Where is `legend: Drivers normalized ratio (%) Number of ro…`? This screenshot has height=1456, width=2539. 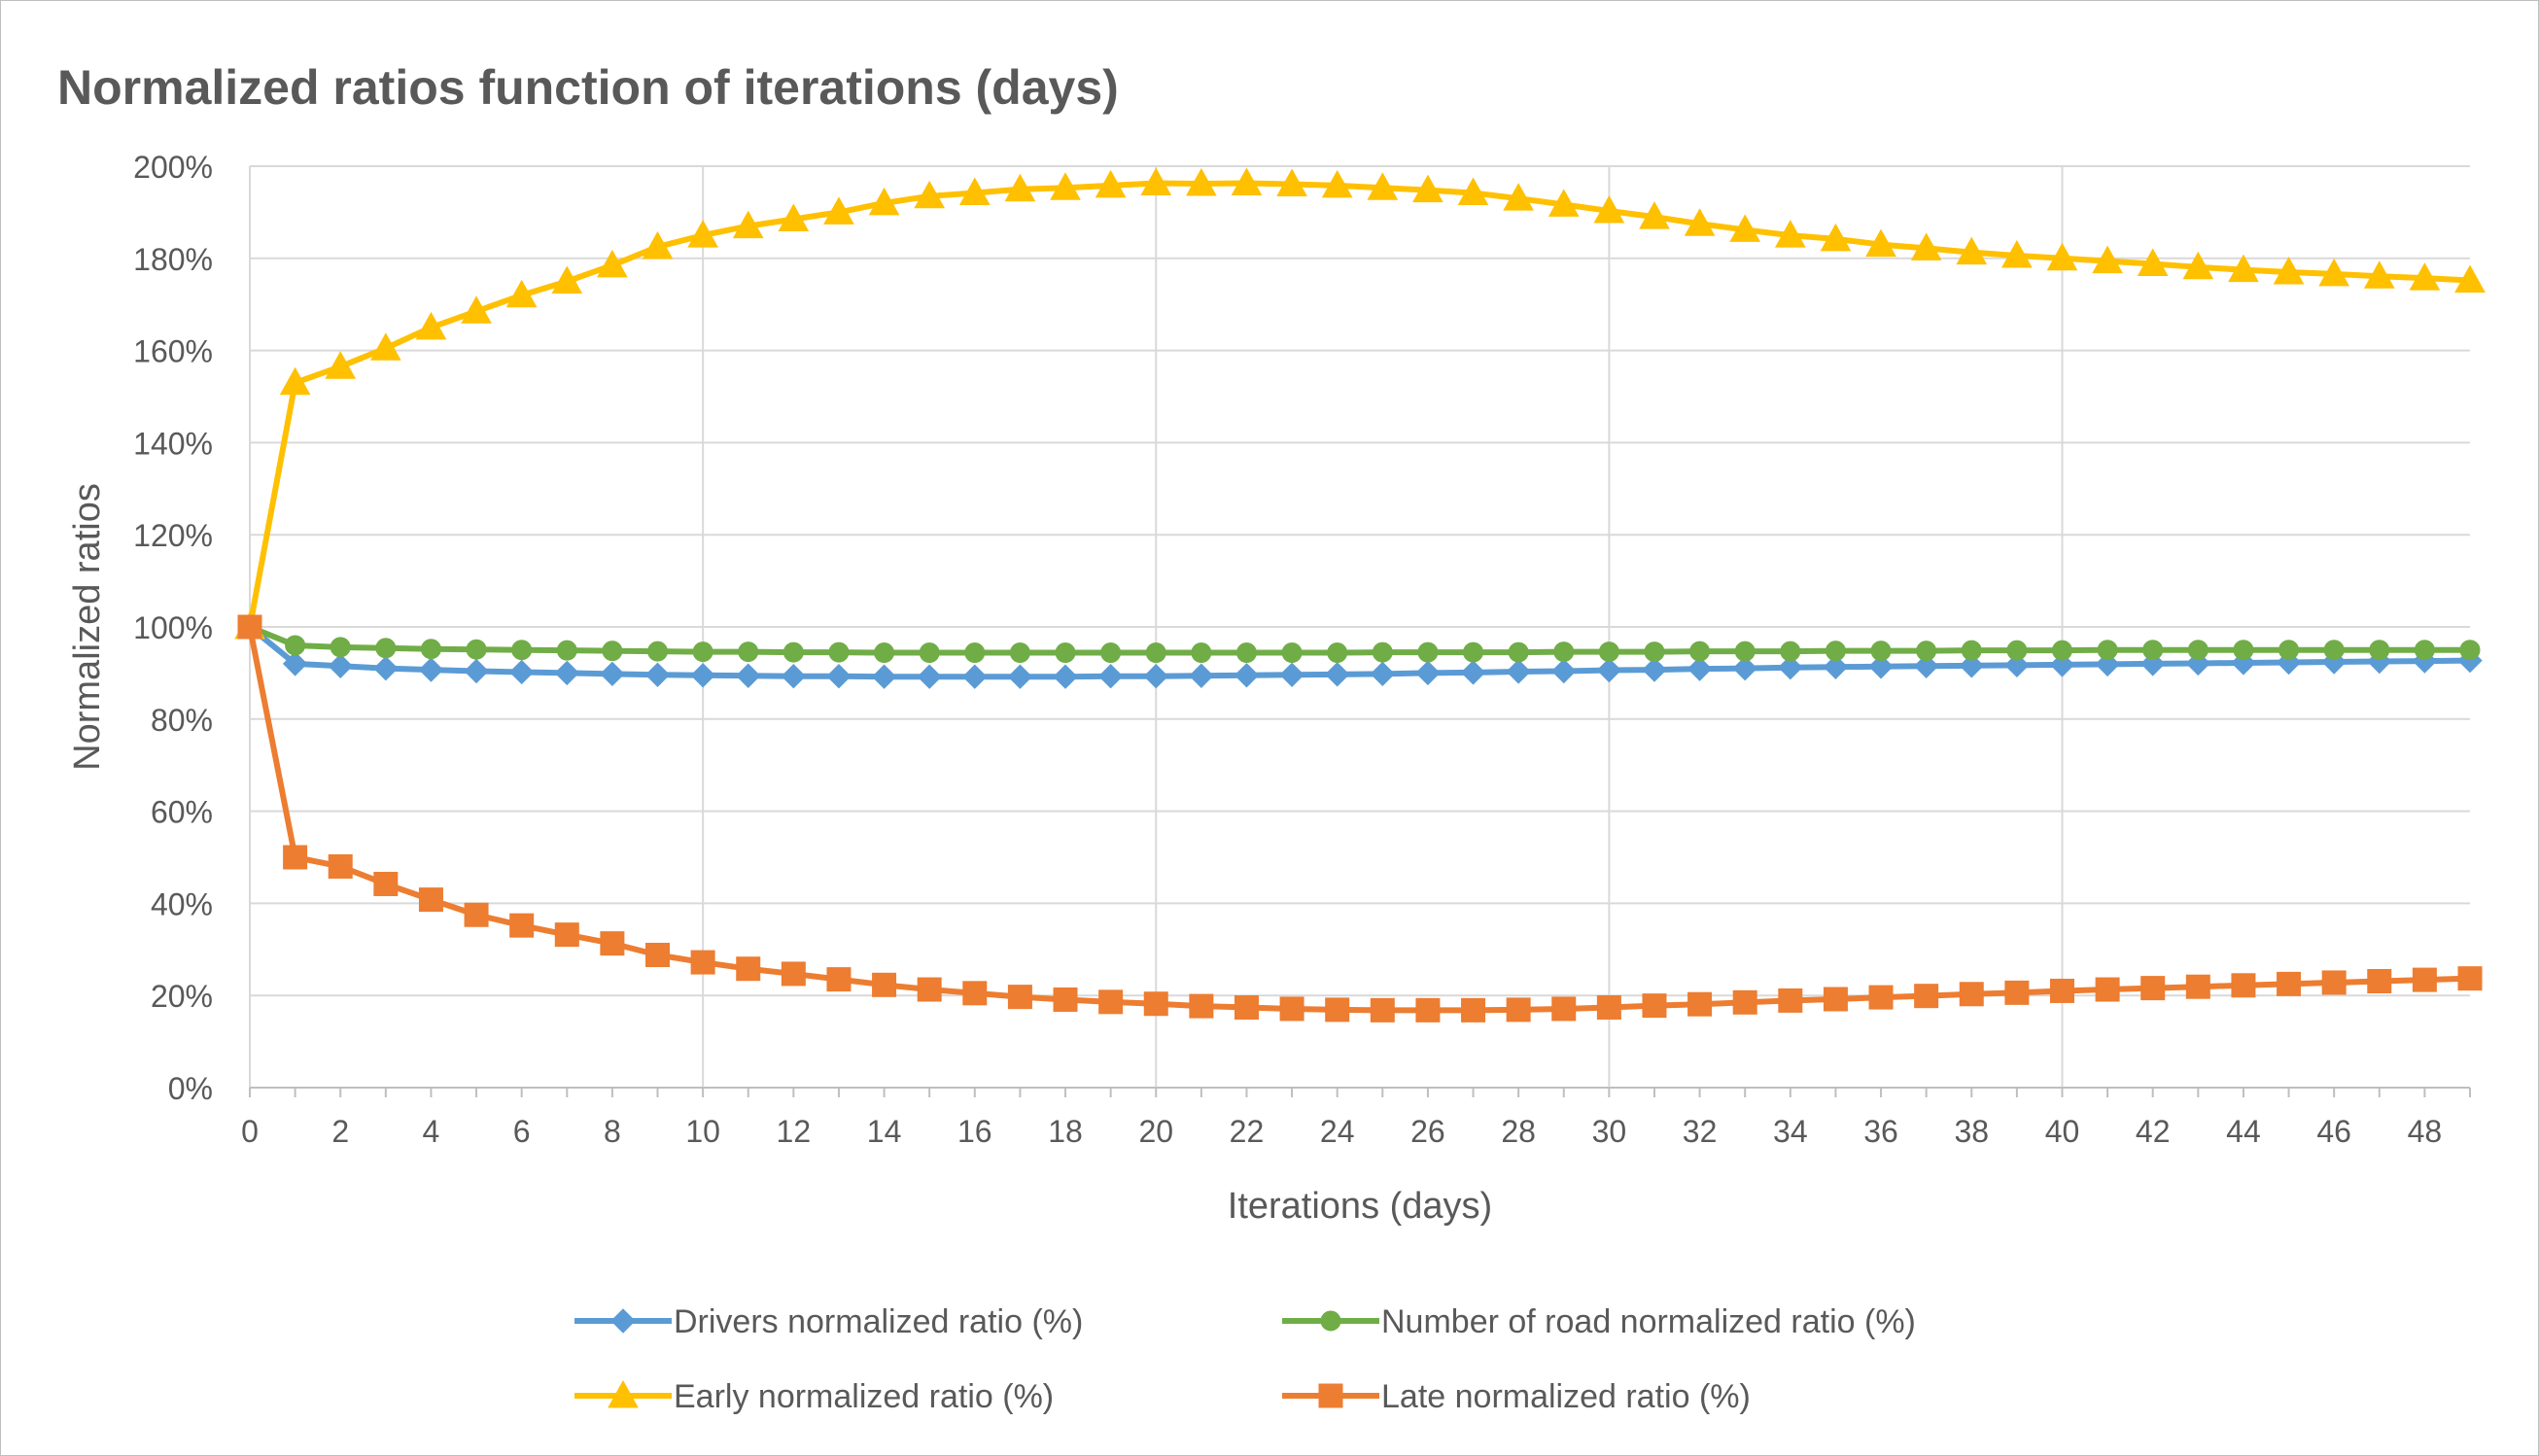
legend: Drivers normalized ratio (%) Number of ro… is located at coordinates (1245, 1359).